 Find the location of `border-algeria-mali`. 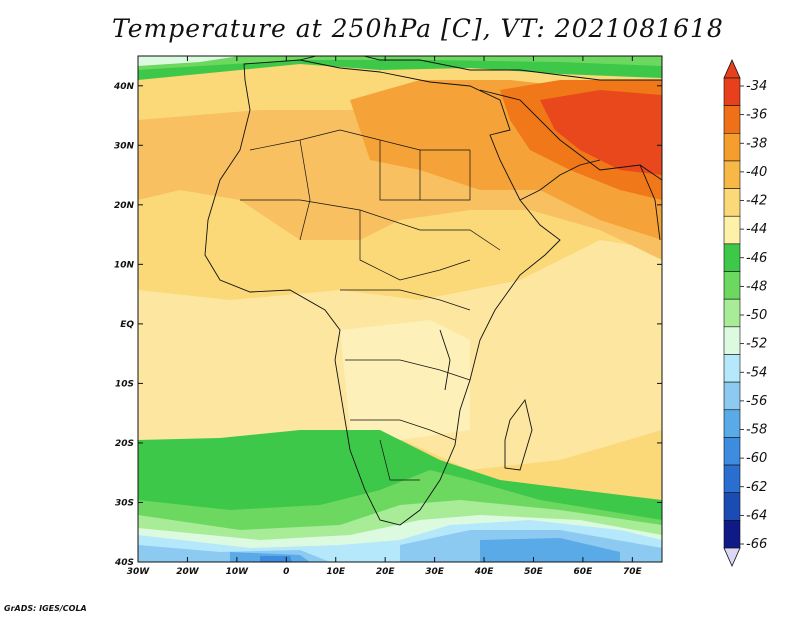

border-algeria-mali is located at coordinates (305, 190).